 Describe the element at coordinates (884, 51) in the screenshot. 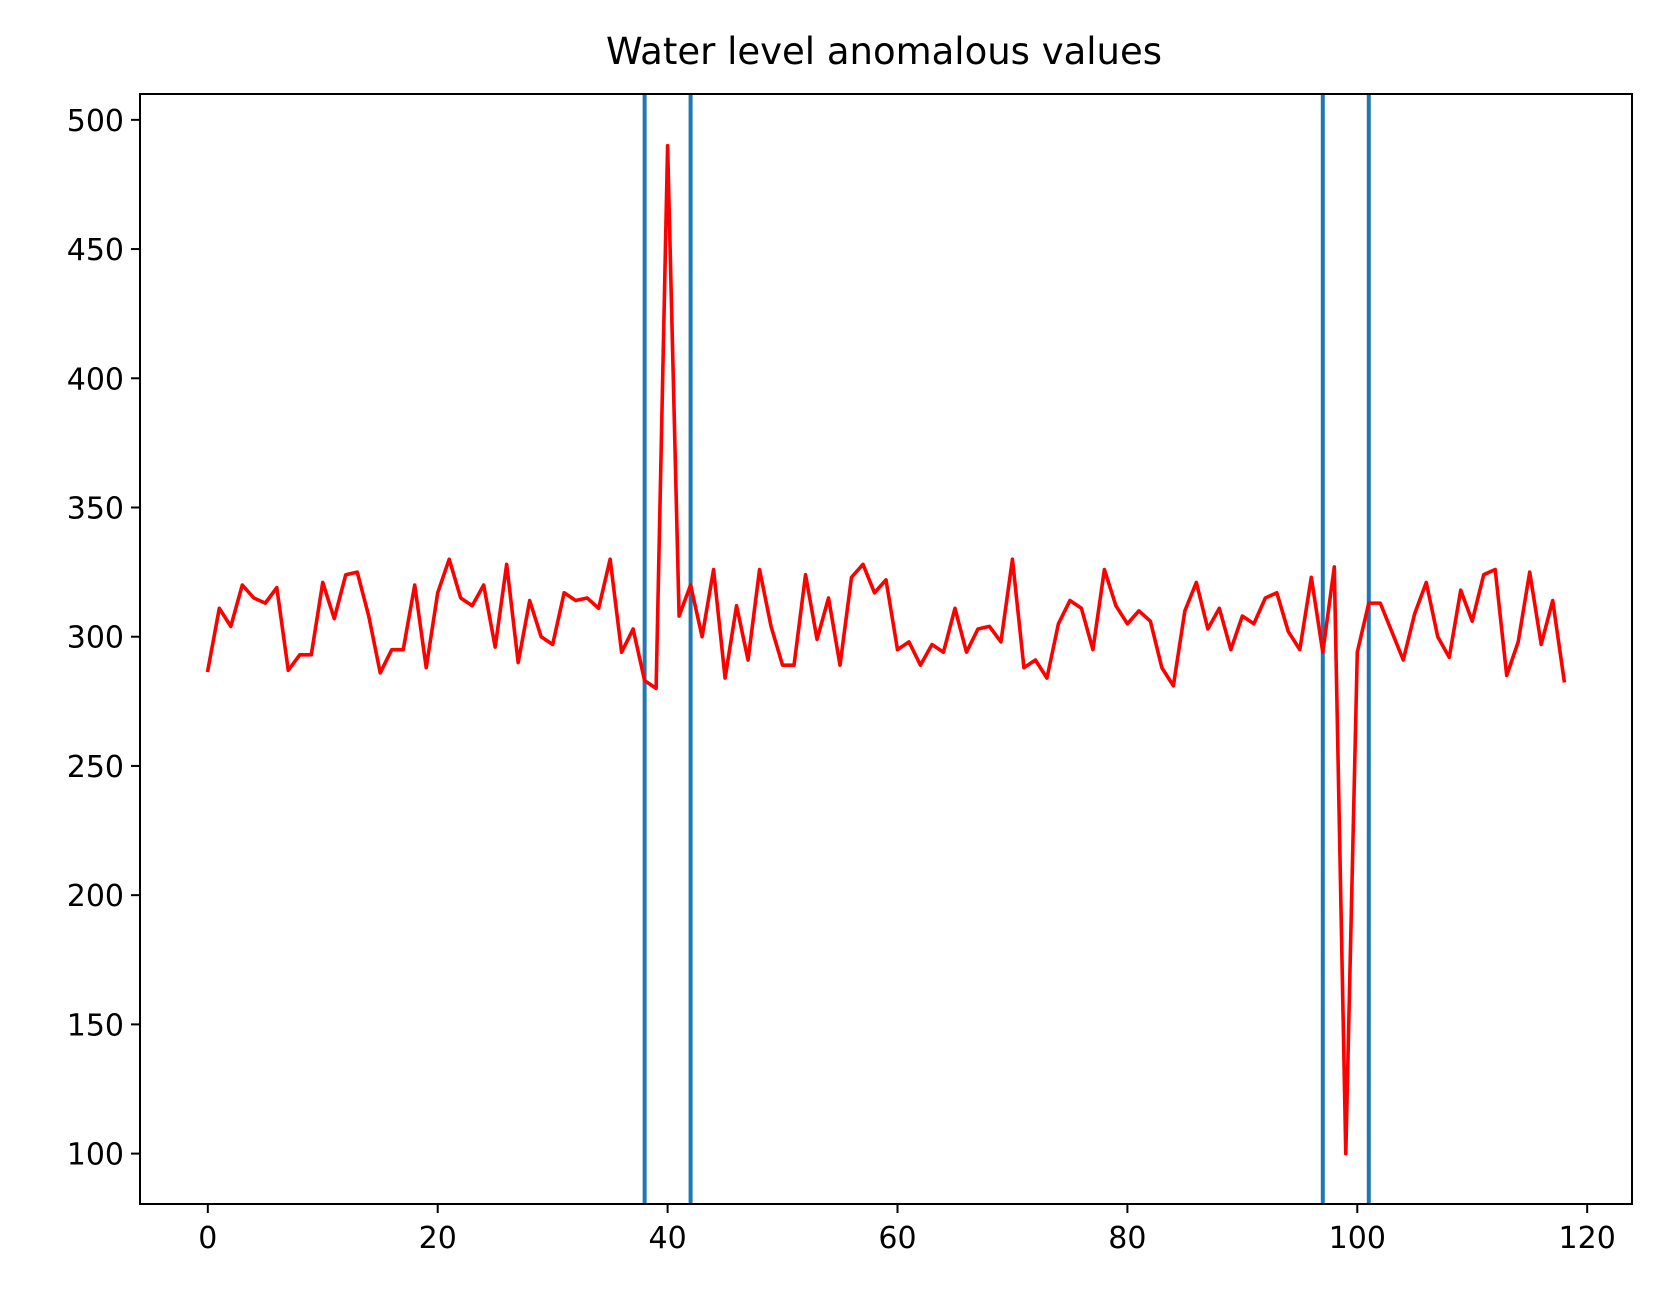

I see `chart-title: Water level anomalous values` at that location.